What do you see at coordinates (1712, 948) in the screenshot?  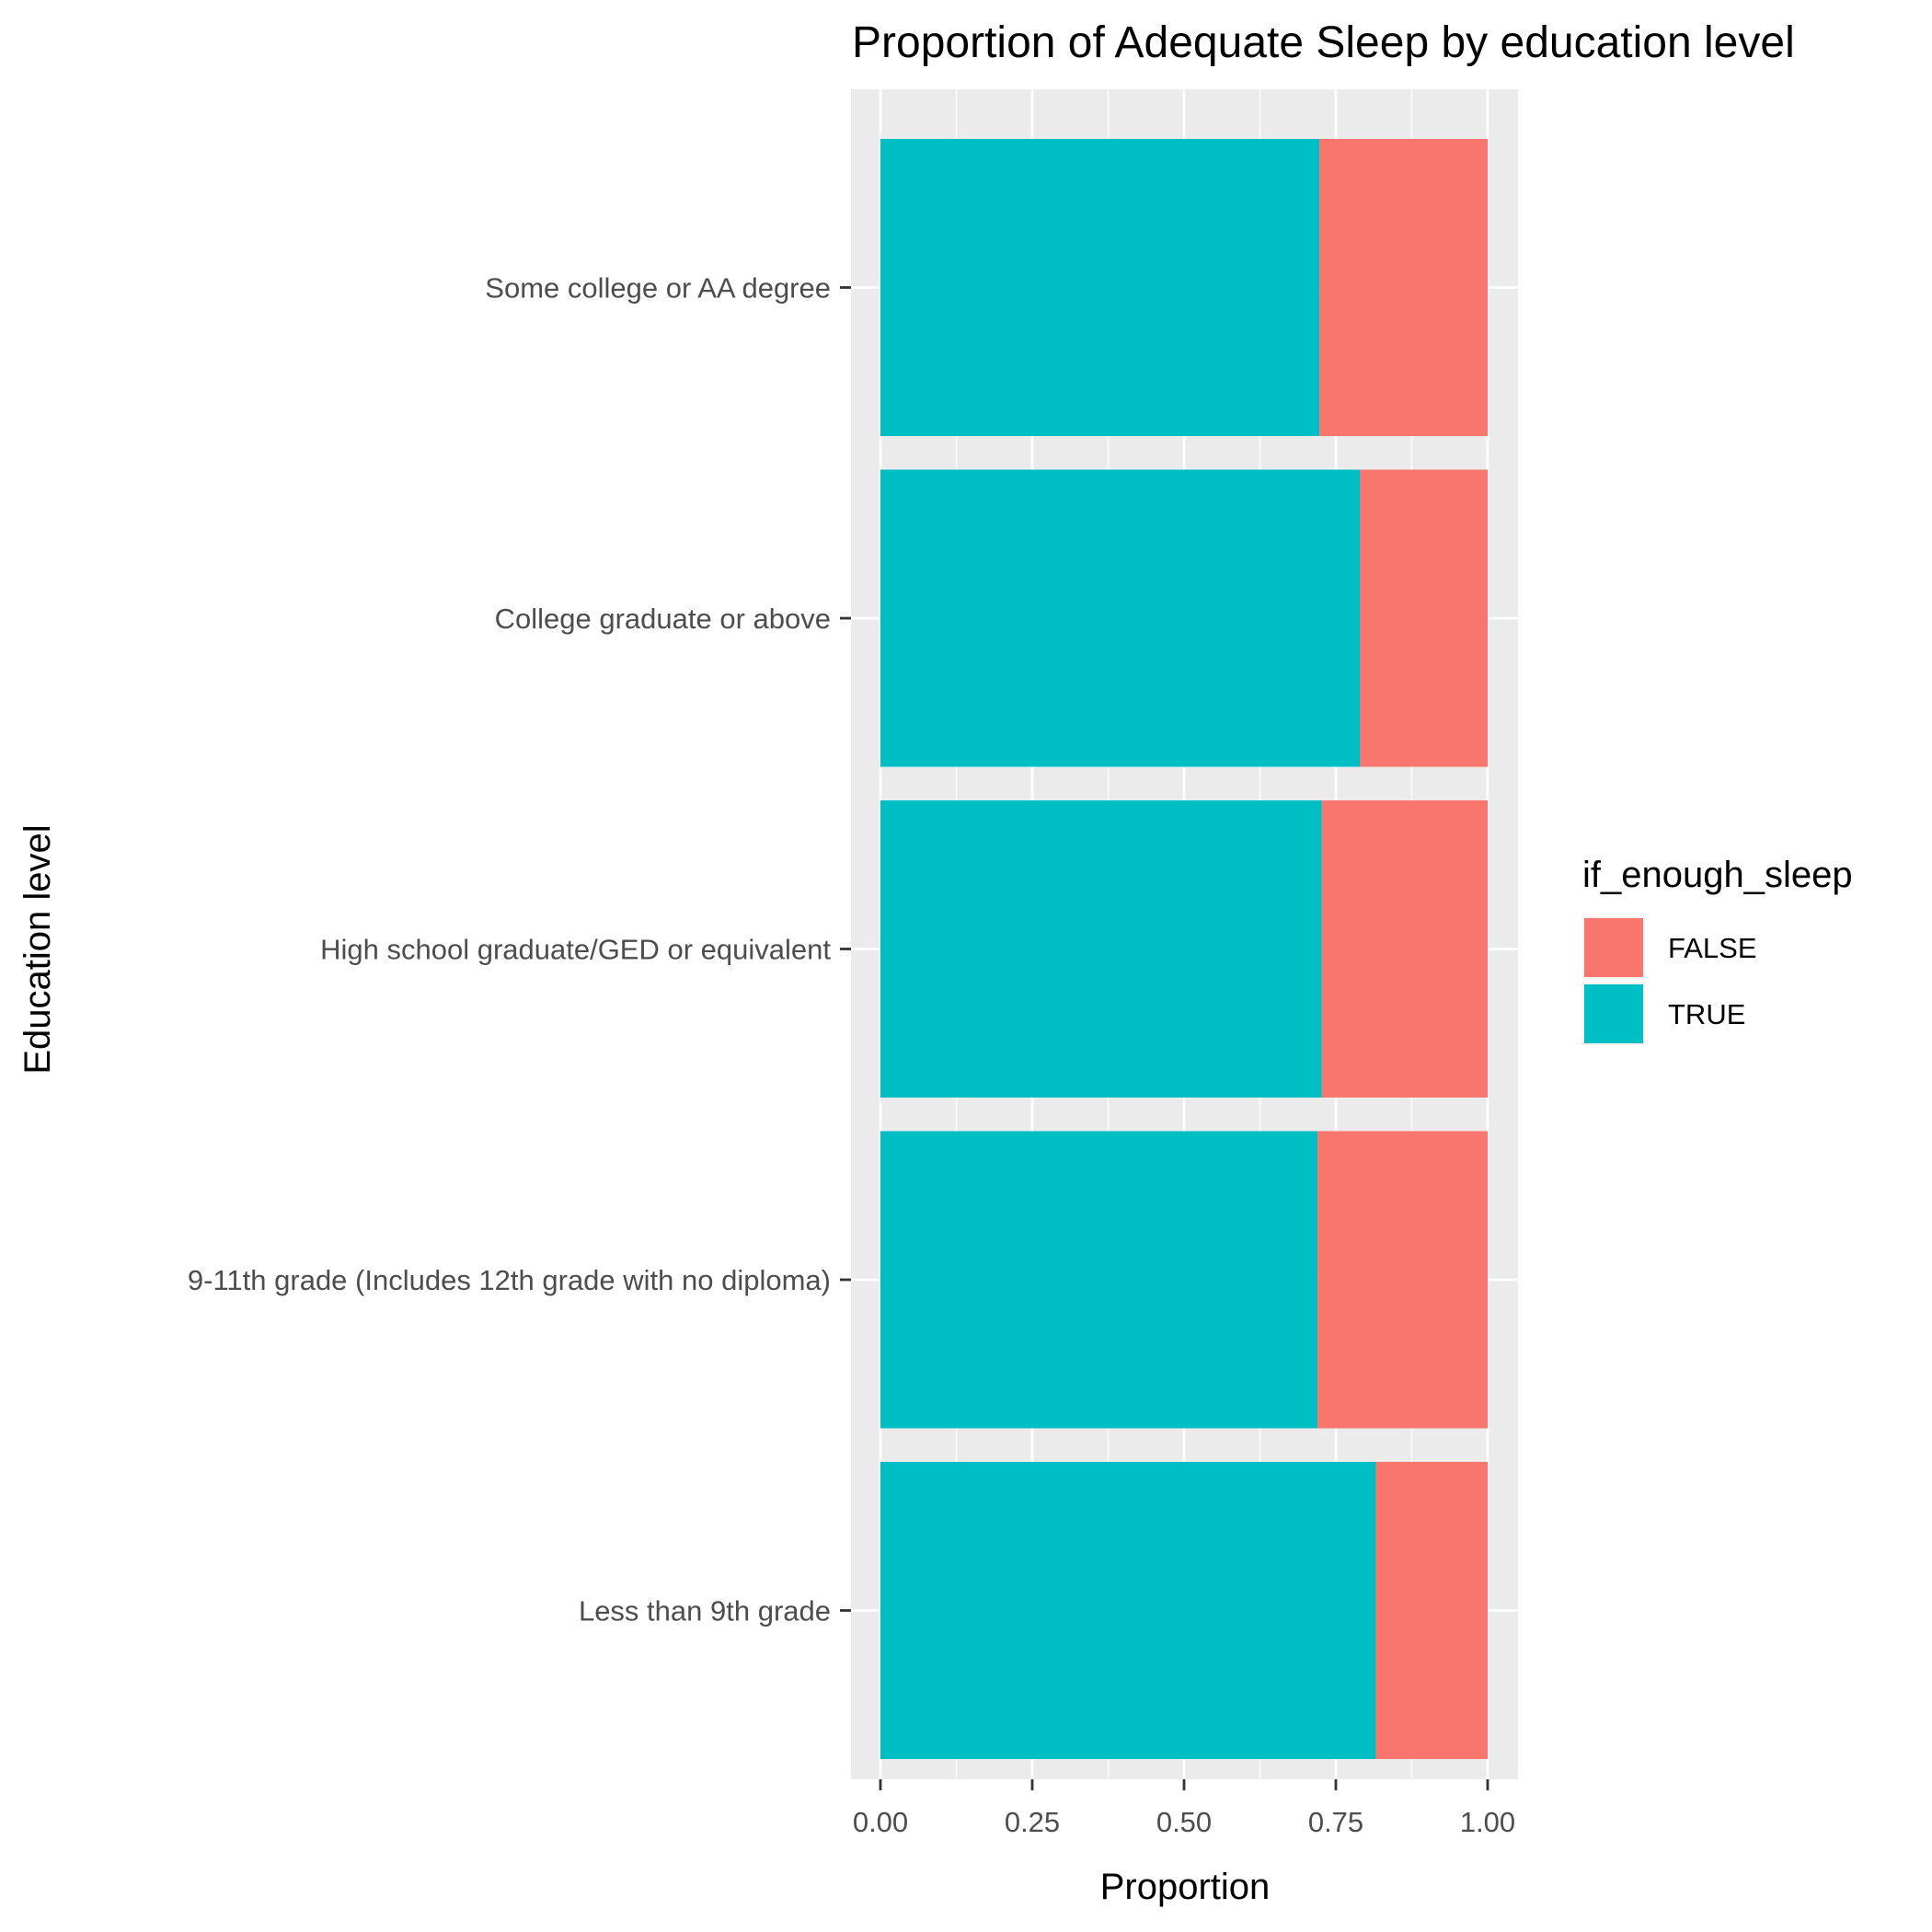 I see `legend-label: FALSE` at bounding box center [1712, 948].